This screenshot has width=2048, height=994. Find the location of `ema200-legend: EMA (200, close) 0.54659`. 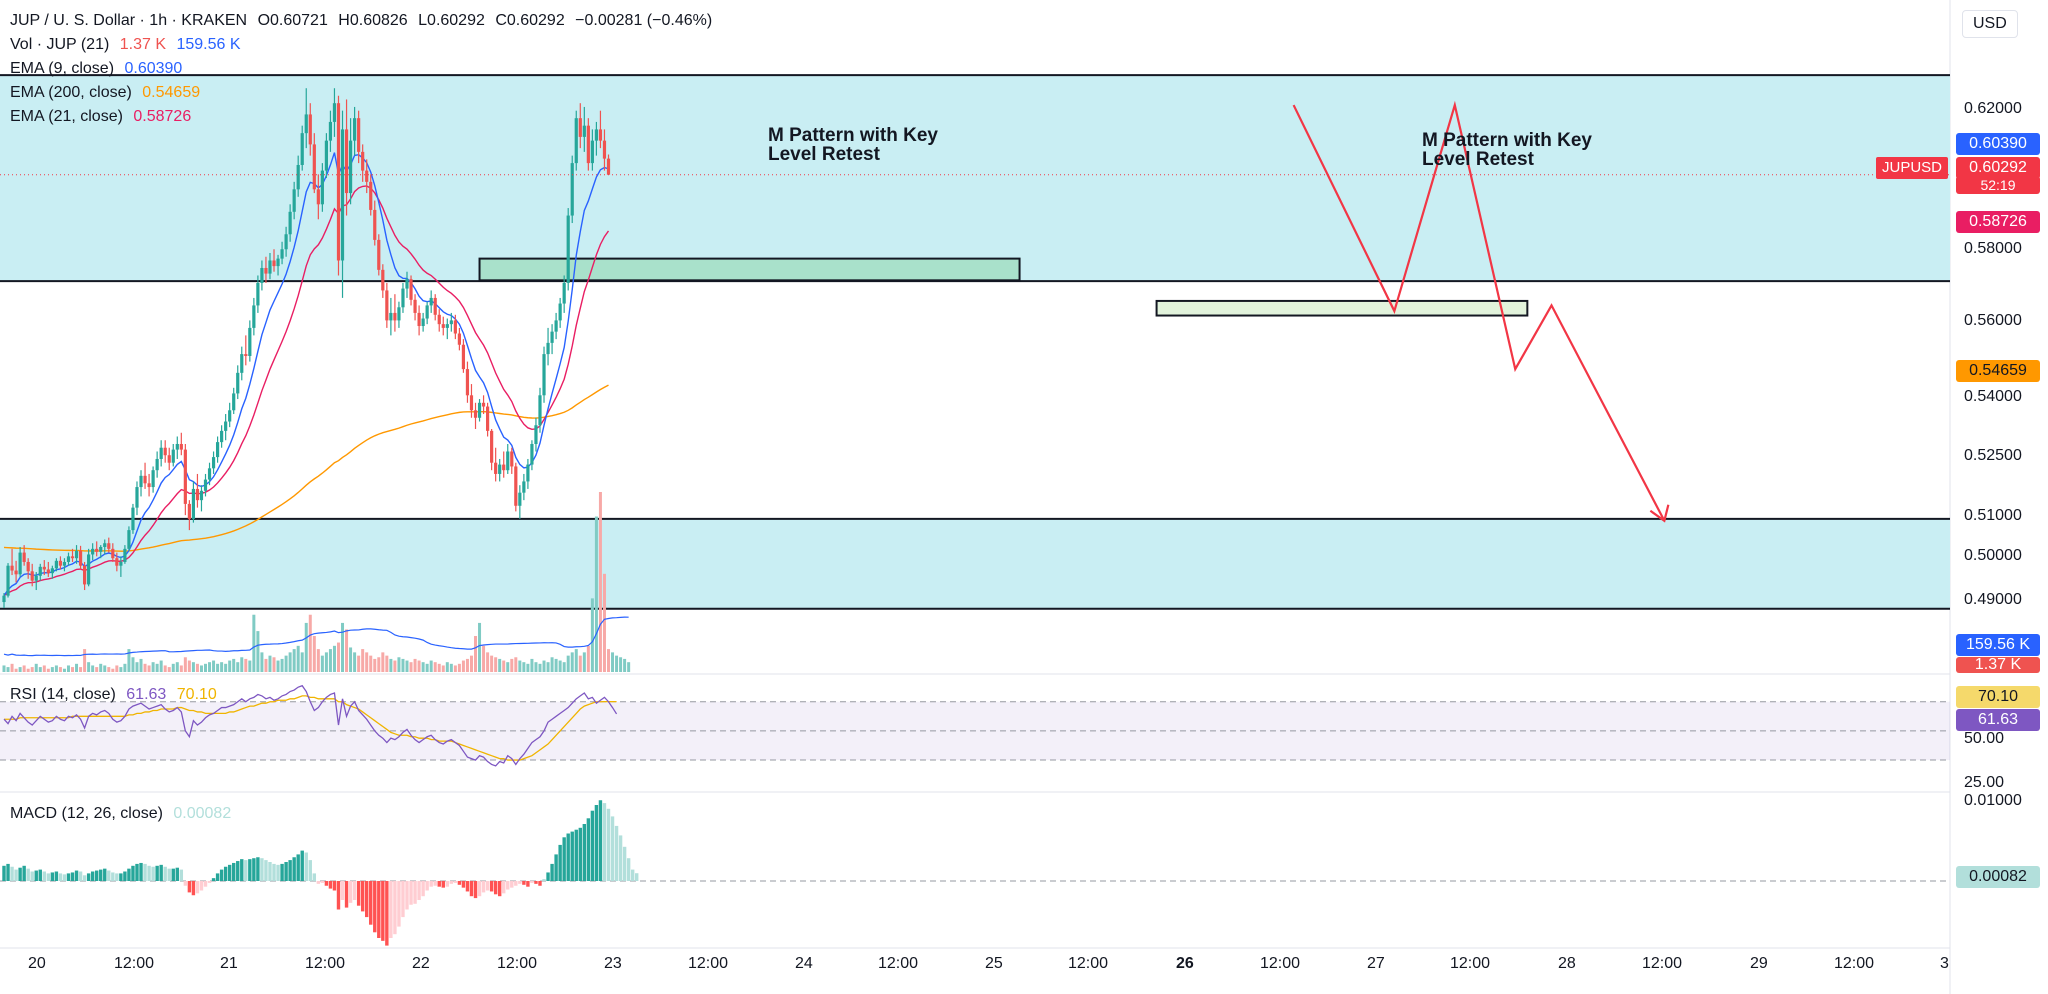

ema200-legend: EMA (200, close) 0.54659 is located at coordinates (108, 93).